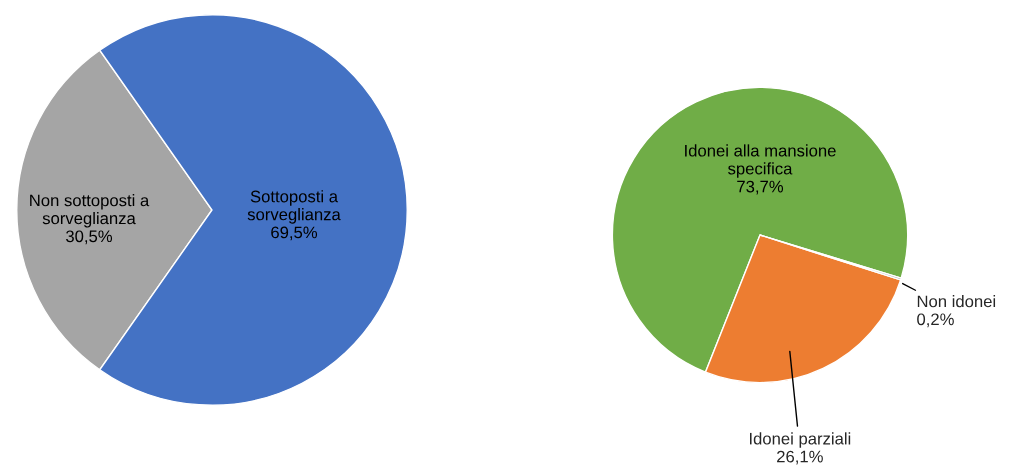 Image resolution: width=1032 pixels, height=470 pixels. I want to click on slice-label: Non idonei, so click(956, 301).